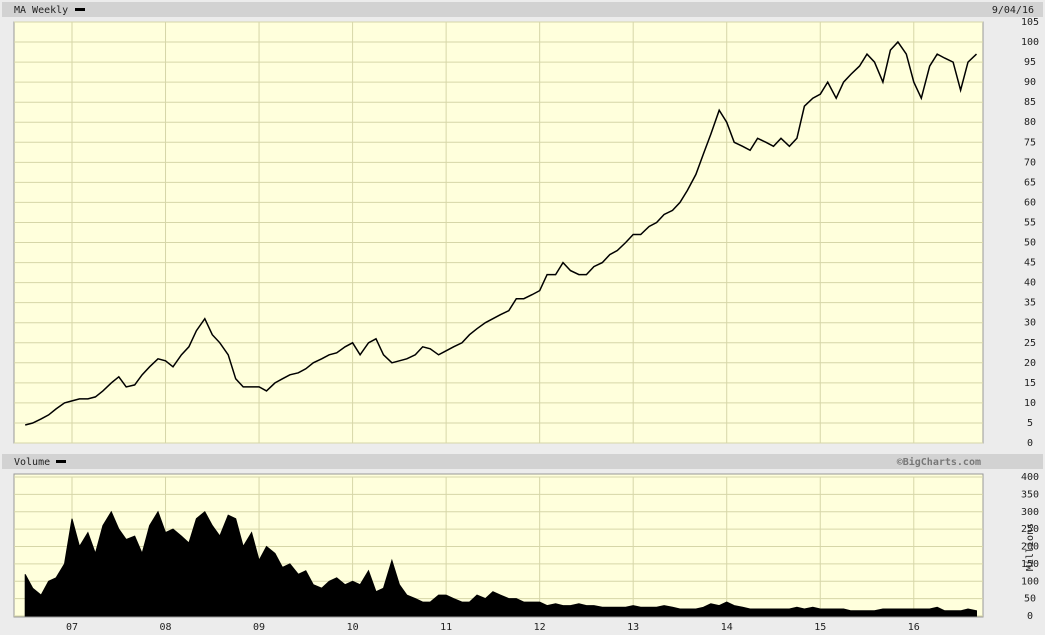  I want to click on y-tick-label: 90, so click(1030, 82).